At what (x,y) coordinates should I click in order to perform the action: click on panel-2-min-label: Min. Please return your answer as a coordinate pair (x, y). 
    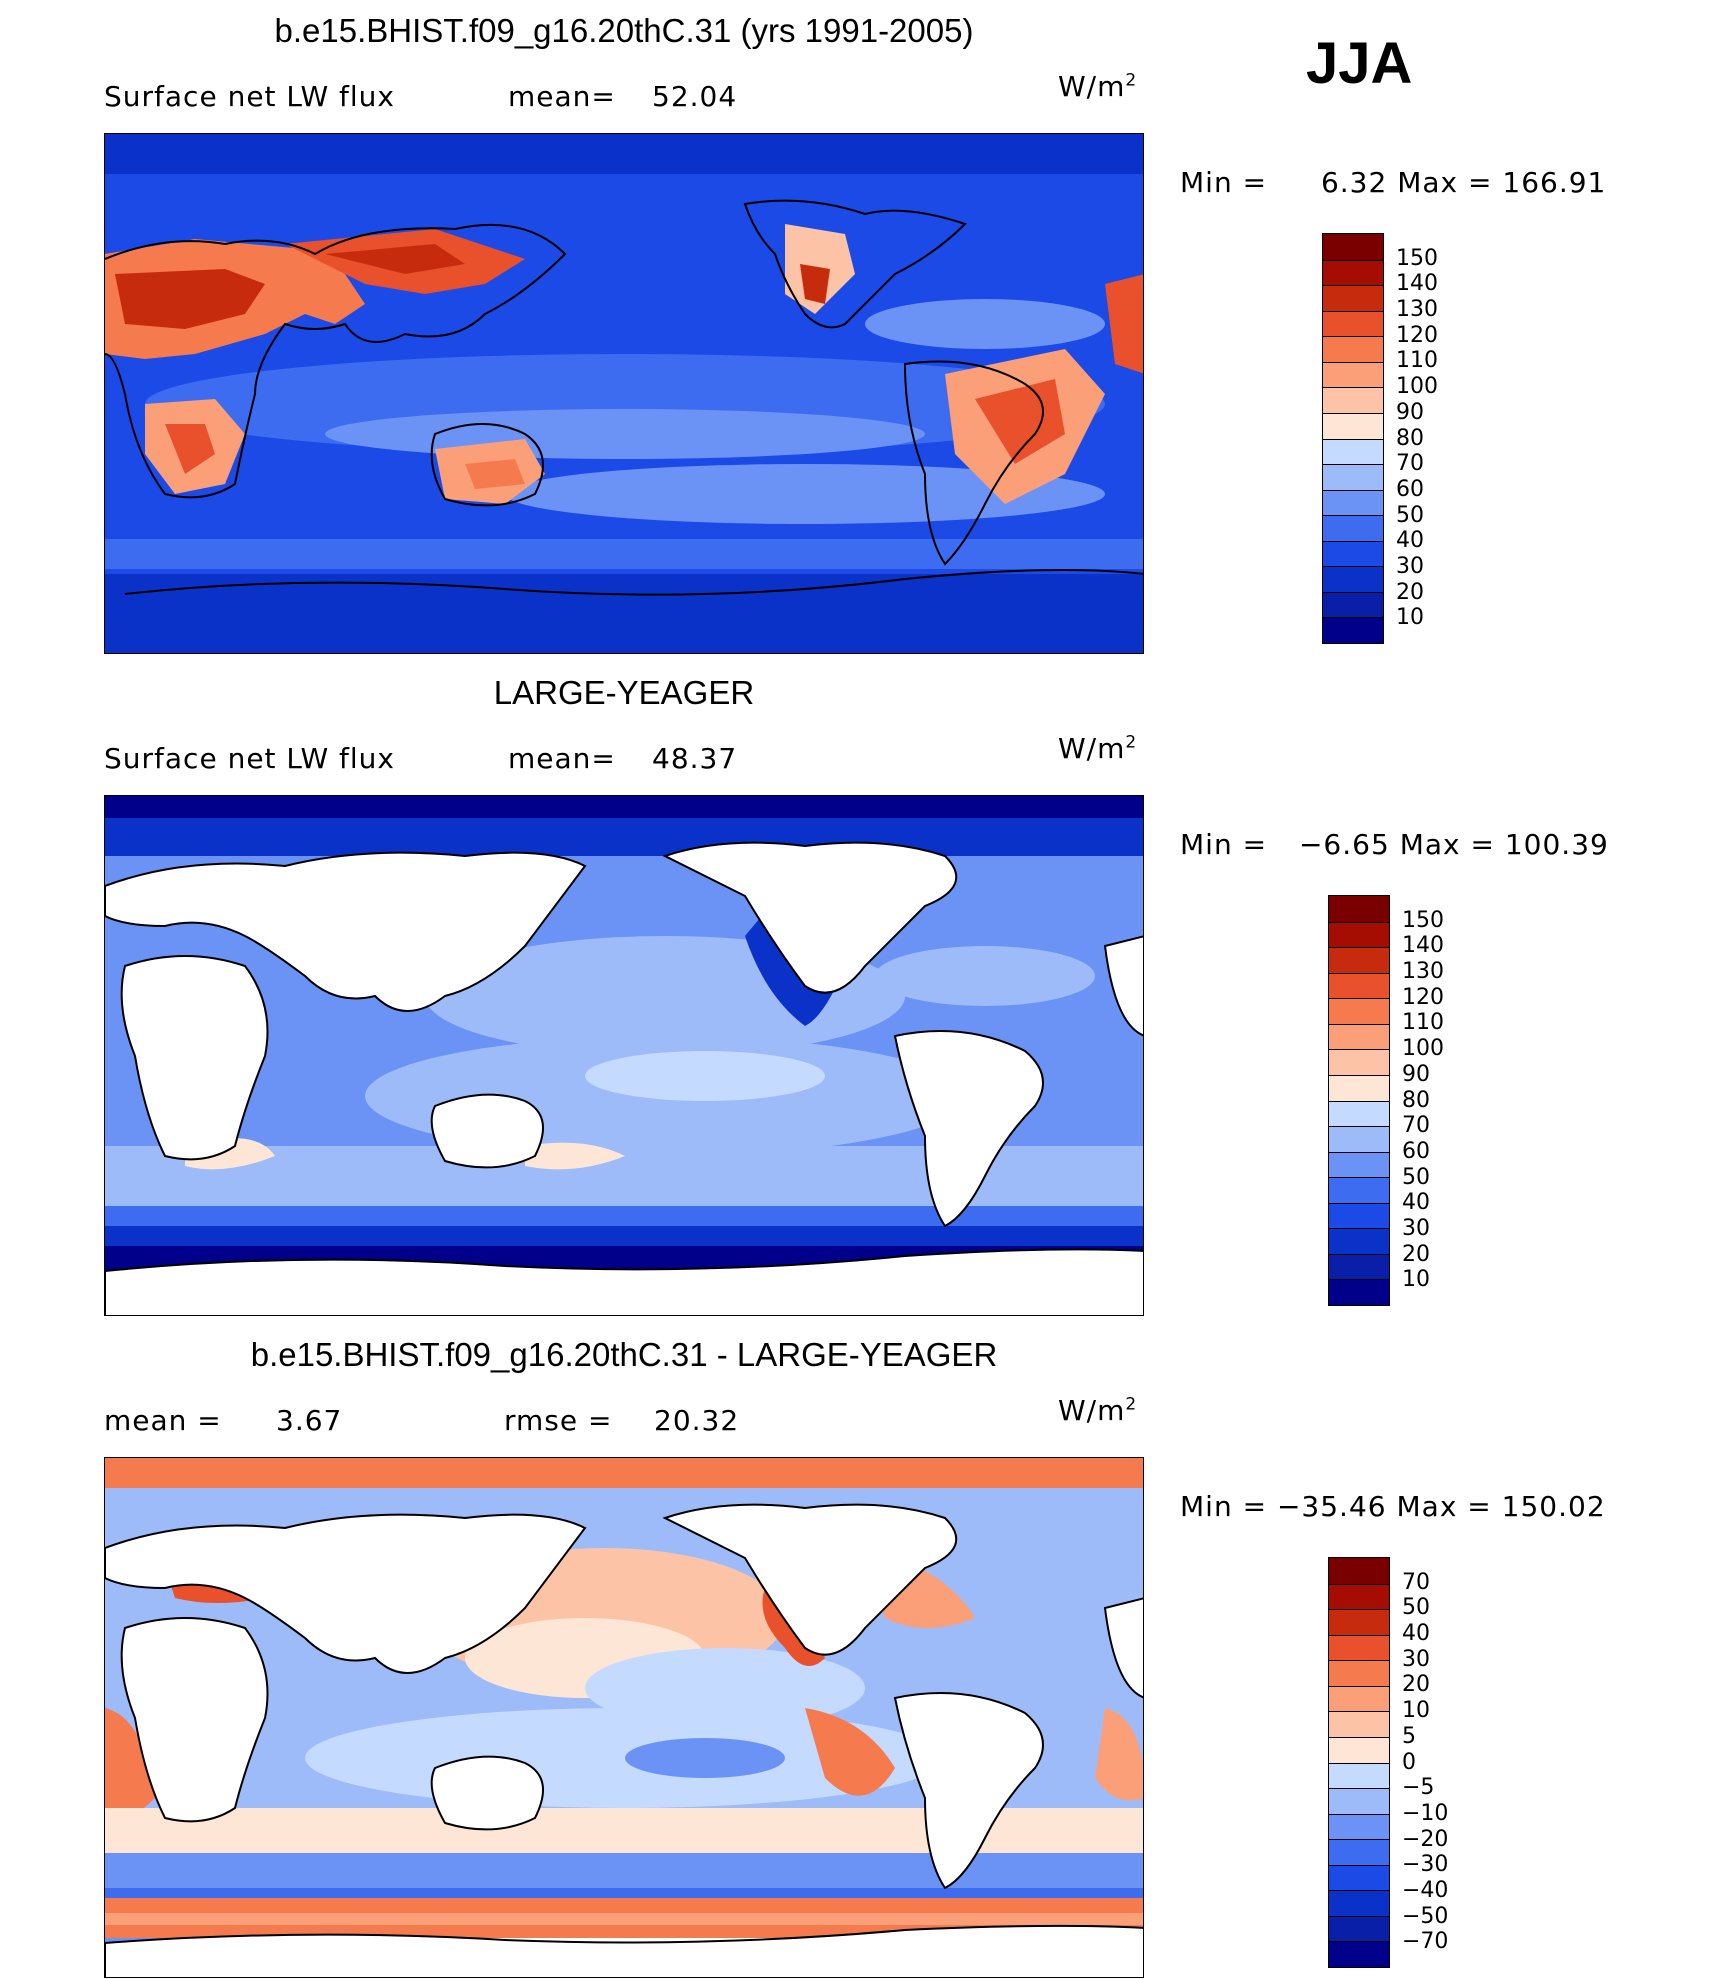
    Looking at the image, I should click on (1206, 844).